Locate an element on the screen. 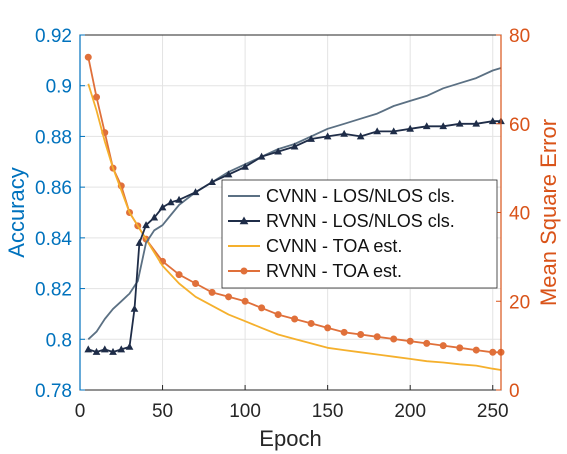 This screenshot has height=454, width=567. legend-label: RVNN - LOS/NLOS cls. is located at coordinates (360, 221).